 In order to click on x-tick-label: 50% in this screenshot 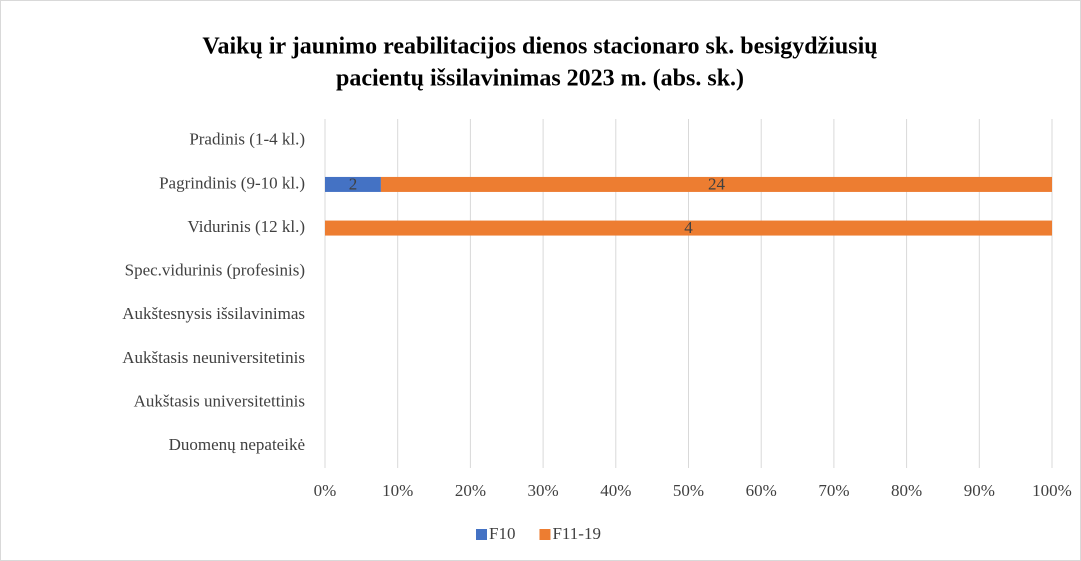, I will do `click(688, 490)`.